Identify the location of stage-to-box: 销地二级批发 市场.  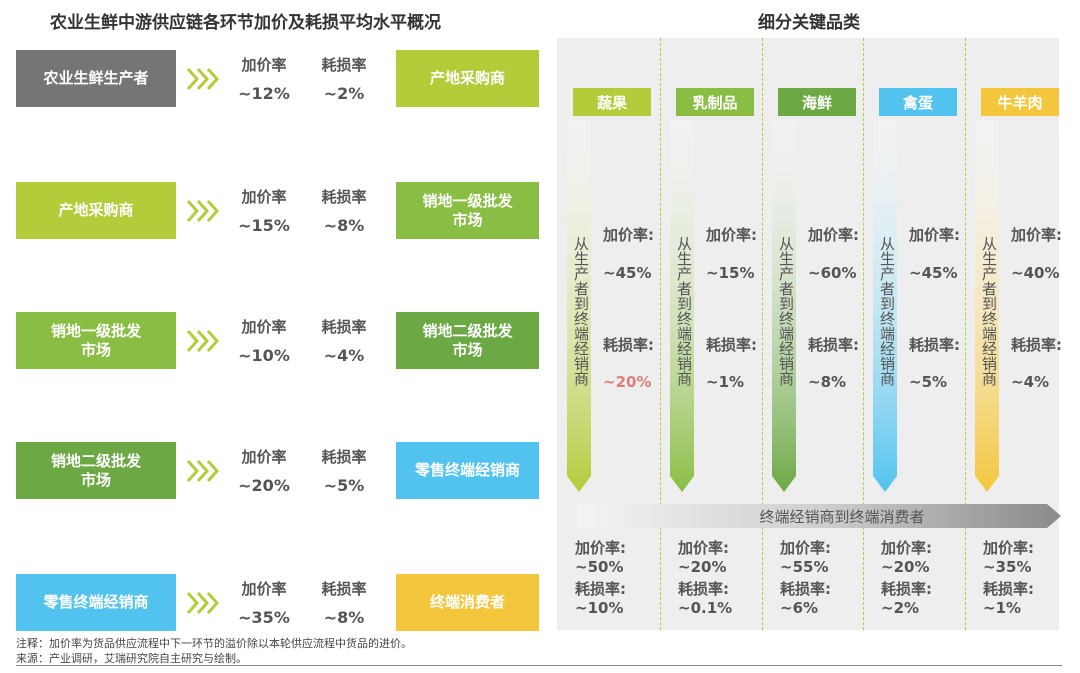
(467, 340).